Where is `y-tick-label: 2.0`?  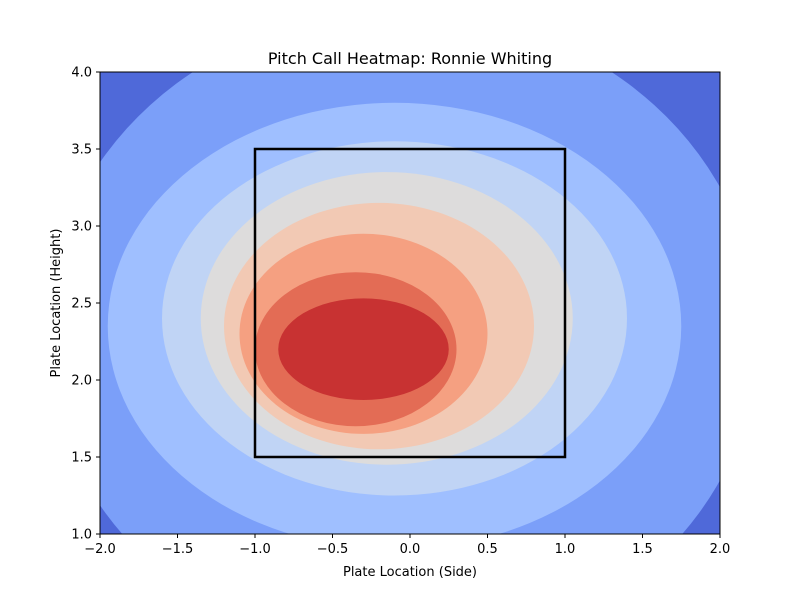 y-tick-label: 2.0 is located at coordinates (81, 381).